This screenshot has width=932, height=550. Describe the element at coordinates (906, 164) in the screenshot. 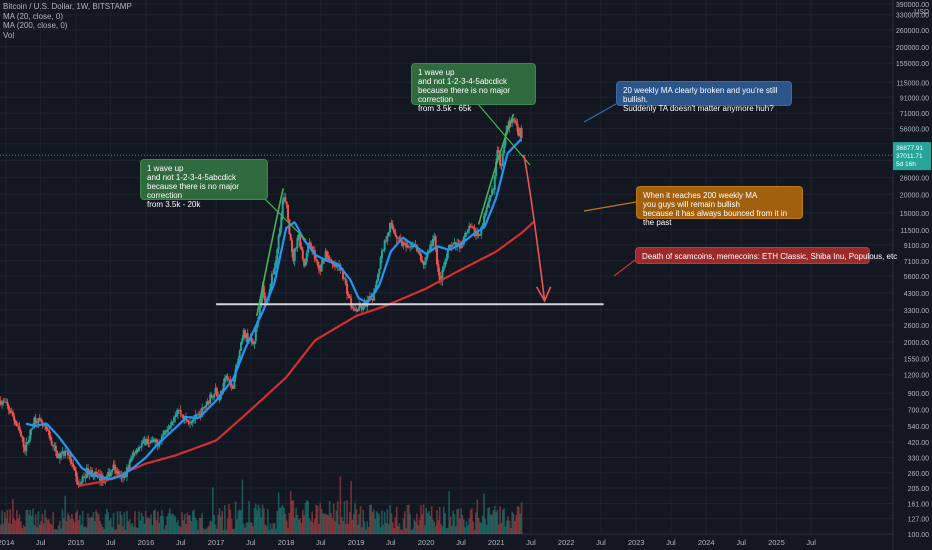

I see `bar-countdown: 5d 16h` at that location.